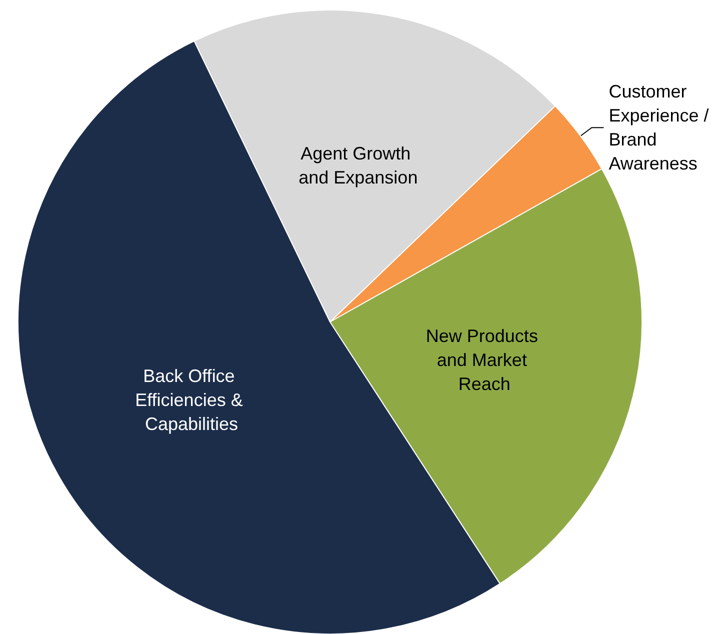  I want to click on slice-label: Customer Experience / Brand Awareness, so click(661, 128).